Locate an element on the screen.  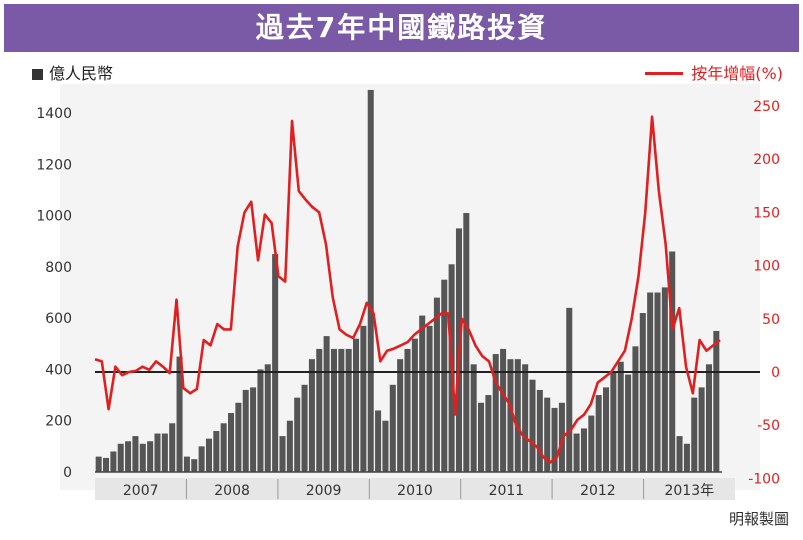
left-tick-label: 400 is located at coordinates (58, 370).